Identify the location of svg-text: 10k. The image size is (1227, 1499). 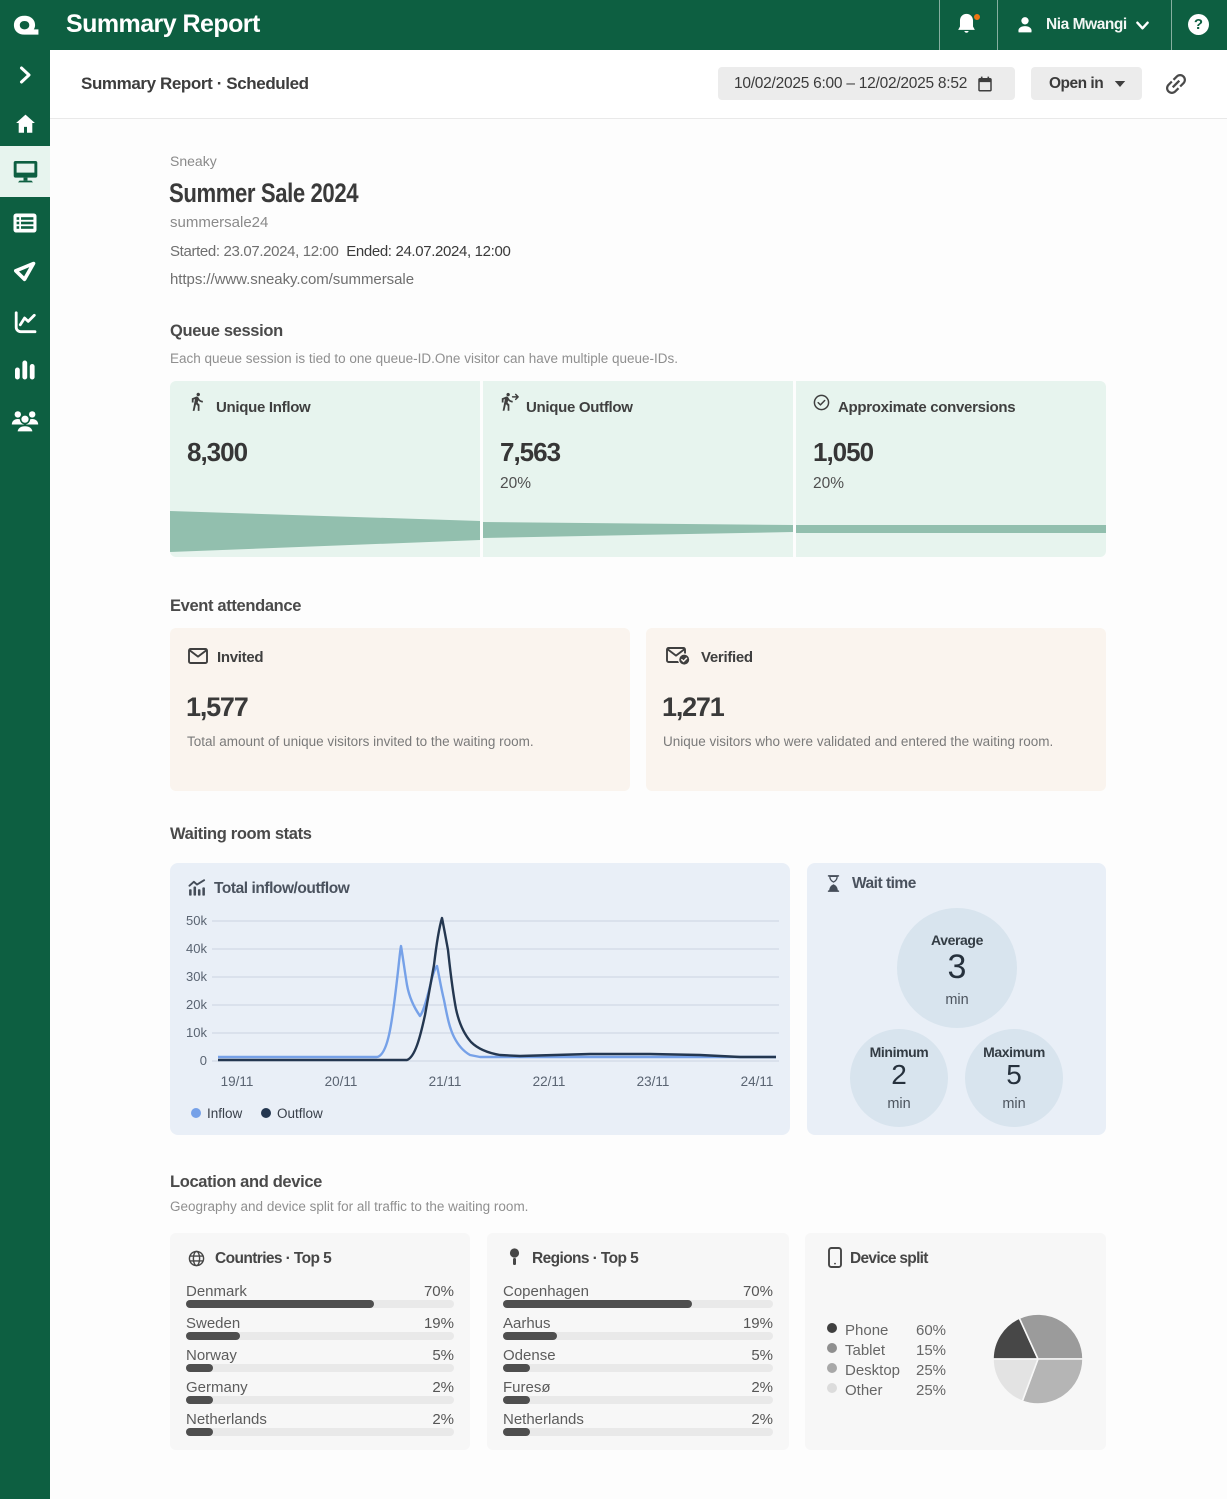
(196, 1032).